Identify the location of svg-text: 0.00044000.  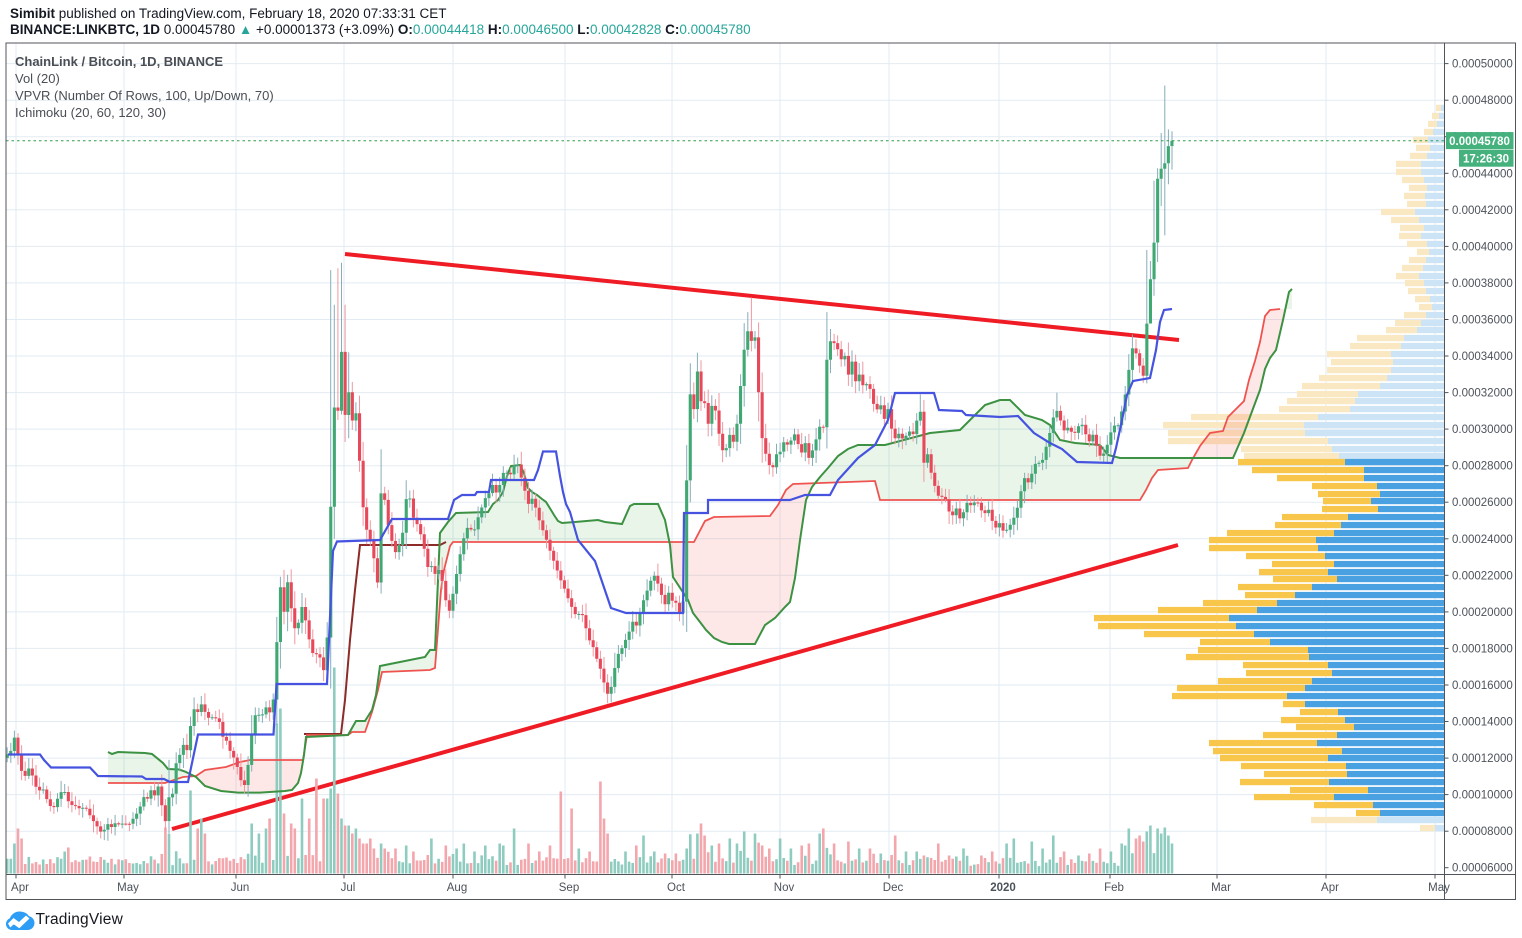
(1482, 174).